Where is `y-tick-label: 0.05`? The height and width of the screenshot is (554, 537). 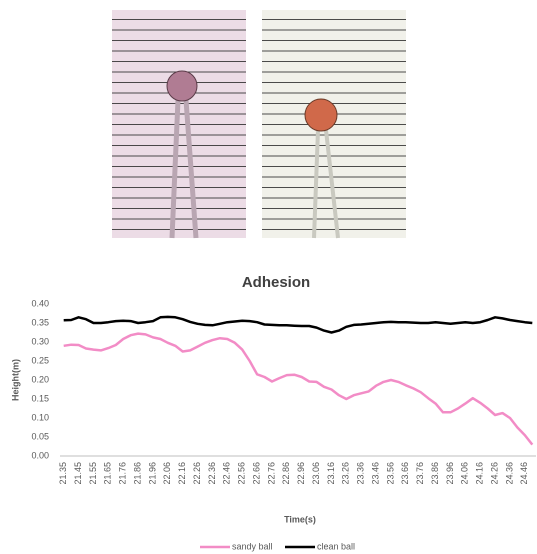 y-tick-label: 0.05 is located at coordinates (40, 436).